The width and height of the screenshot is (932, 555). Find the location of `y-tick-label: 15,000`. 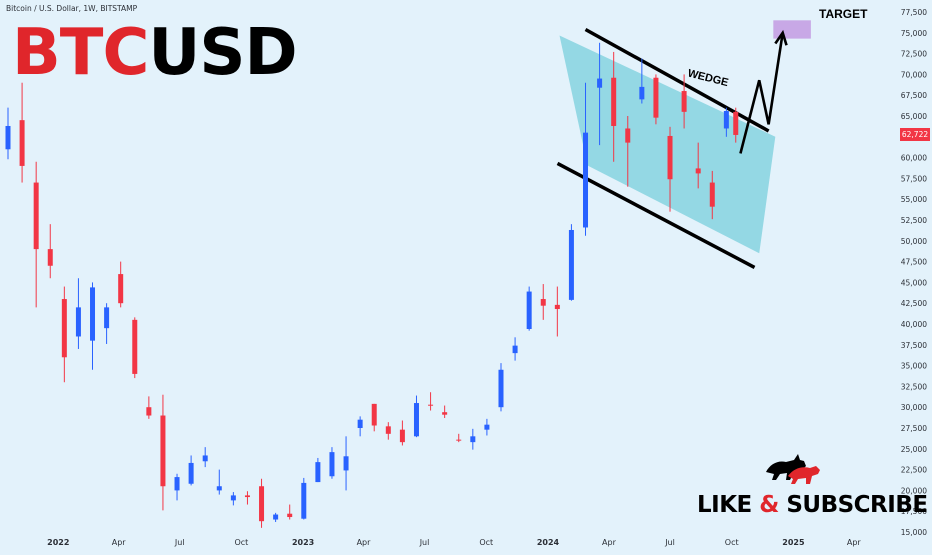

y-tick-label: 15,000 is located at coordinates (914, 532).